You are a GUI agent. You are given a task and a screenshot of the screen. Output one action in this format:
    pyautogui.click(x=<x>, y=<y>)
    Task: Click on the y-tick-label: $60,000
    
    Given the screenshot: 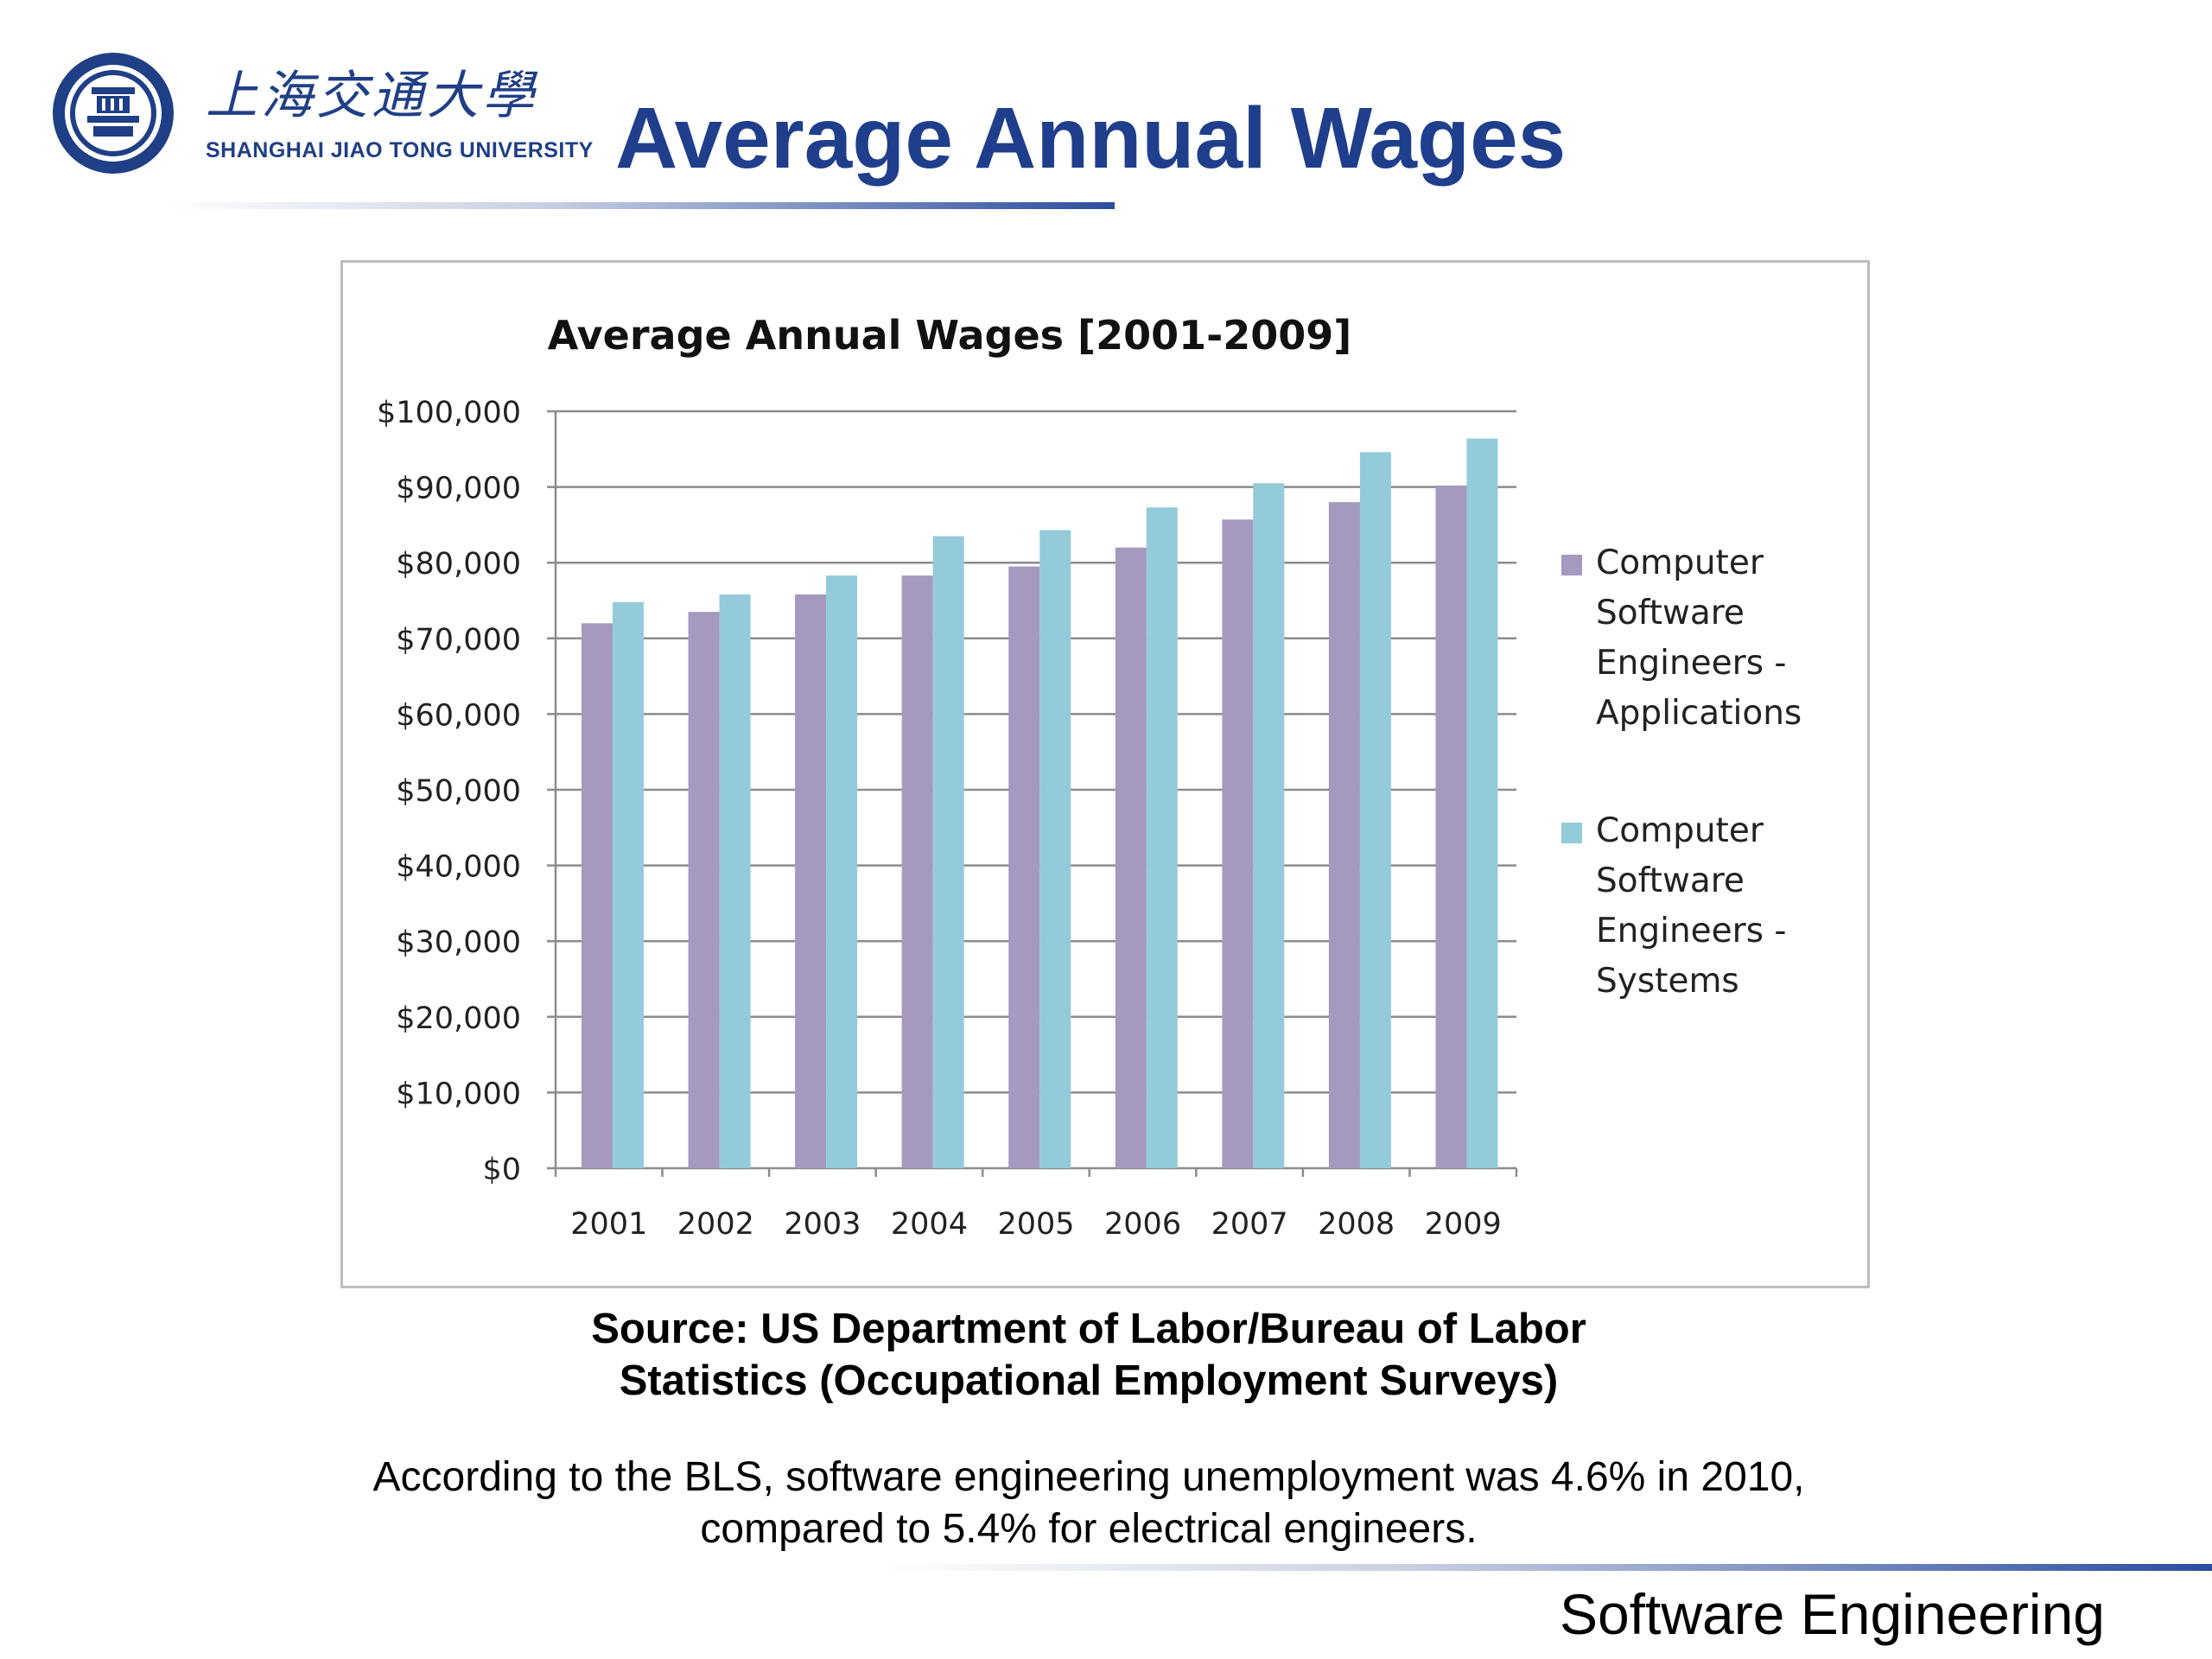 What is the action you would take?
    pyautogui.click(x=458, y=715)
    